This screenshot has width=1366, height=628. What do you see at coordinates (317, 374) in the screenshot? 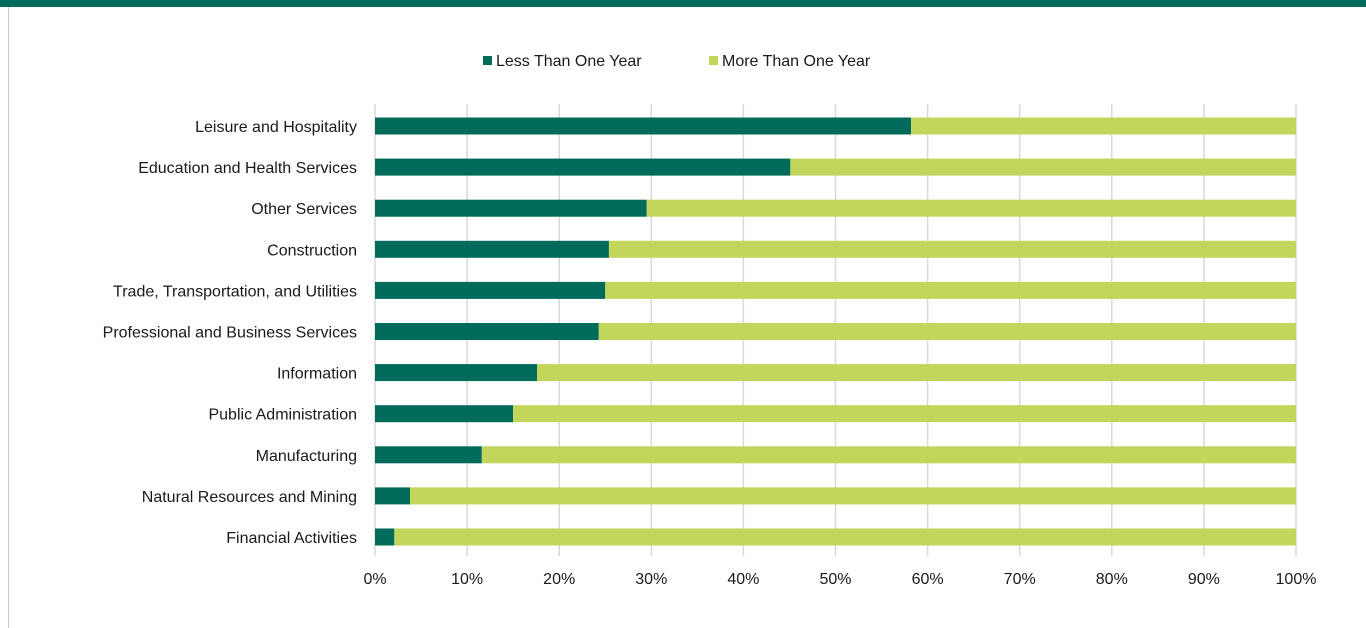
I see `category-label: Information` at bounding box center [317, 374].